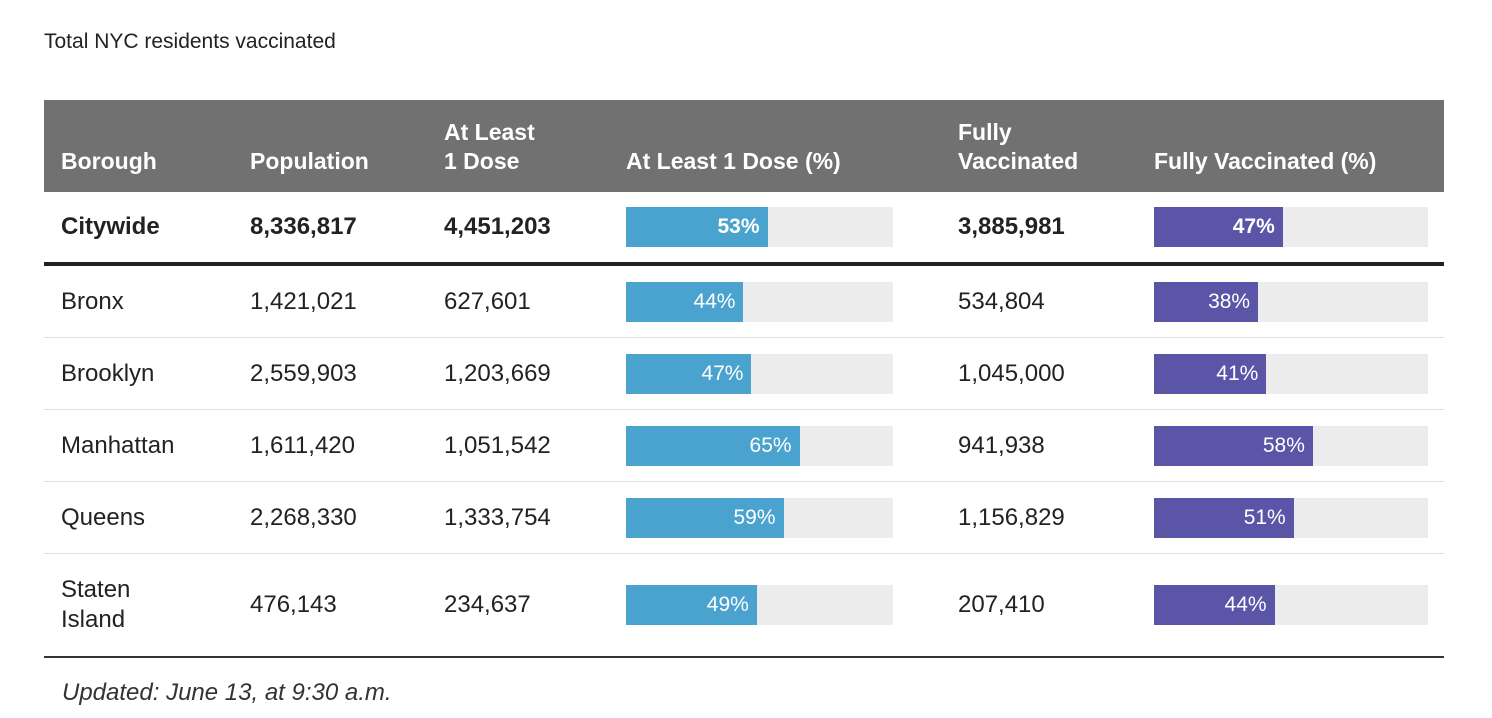  I want to click on table-row: Manhattan 1,611,420 1,051,542 65% 941,938 58%, so click(744, 446).